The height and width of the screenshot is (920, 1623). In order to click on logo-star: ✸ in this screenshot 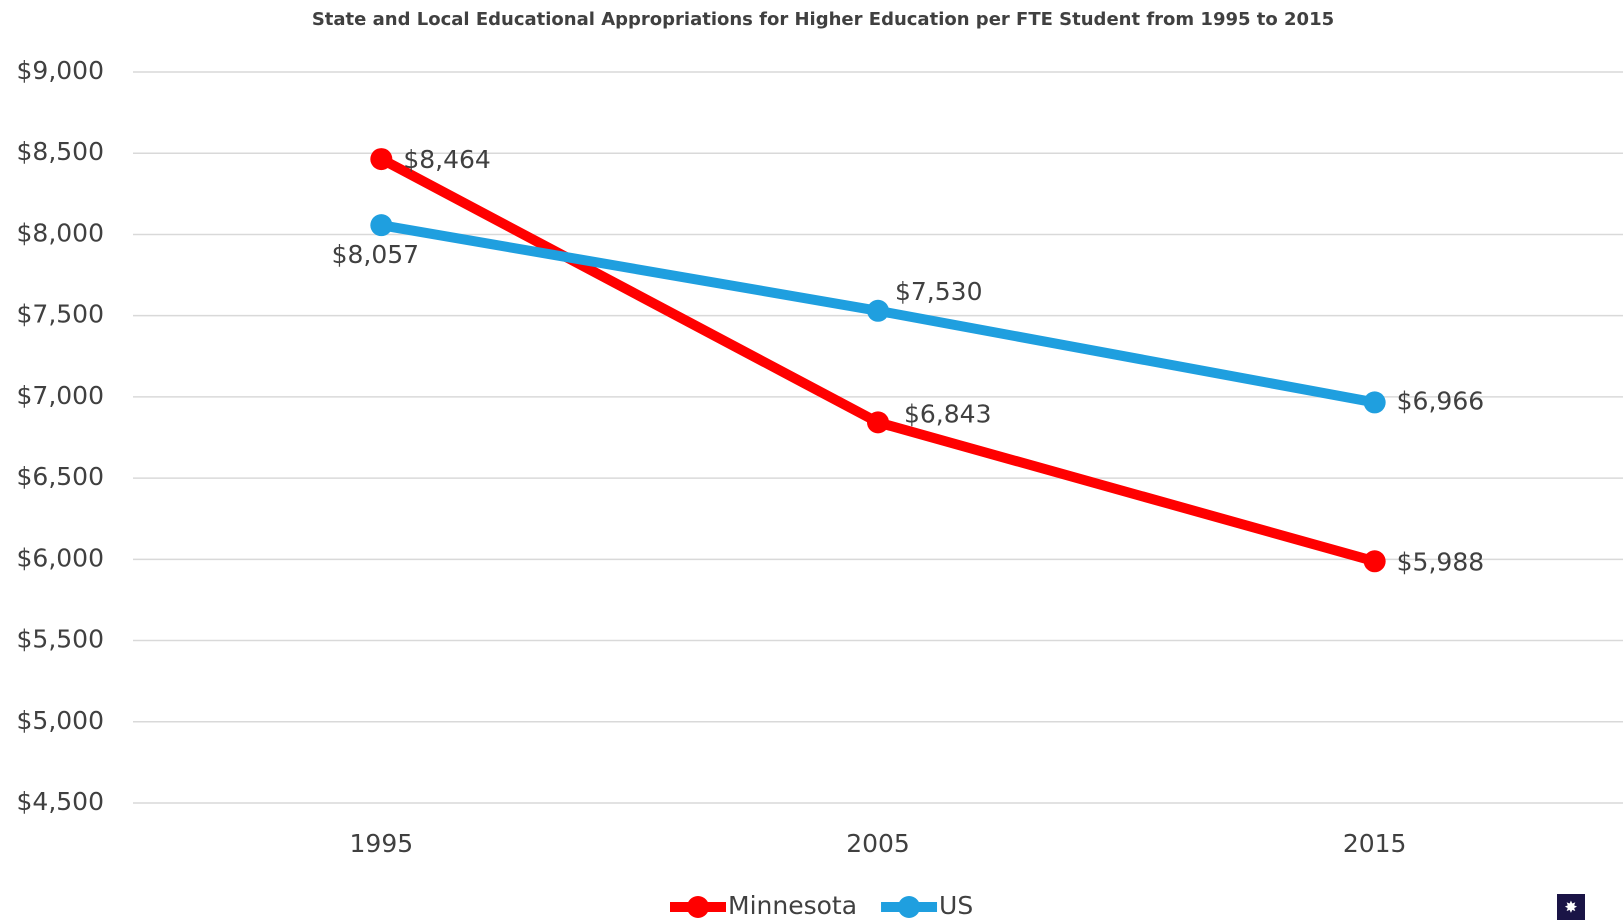, I will do `click(1570, 907)`.